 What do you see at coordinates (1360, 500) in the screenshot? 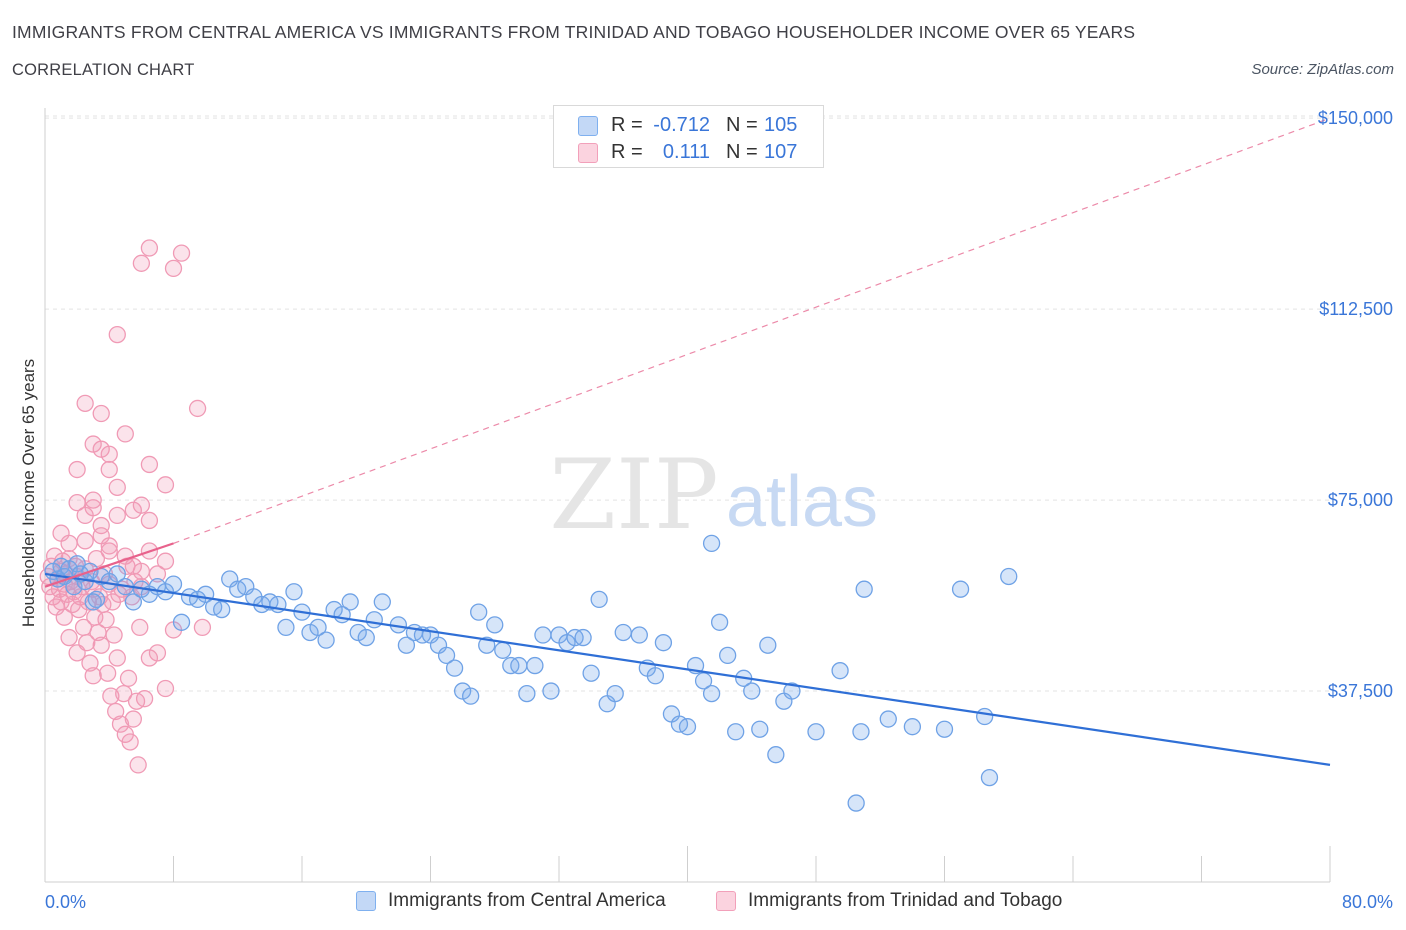
I see `y-tick-label: $75,000` at bounding box center [1360, 500].